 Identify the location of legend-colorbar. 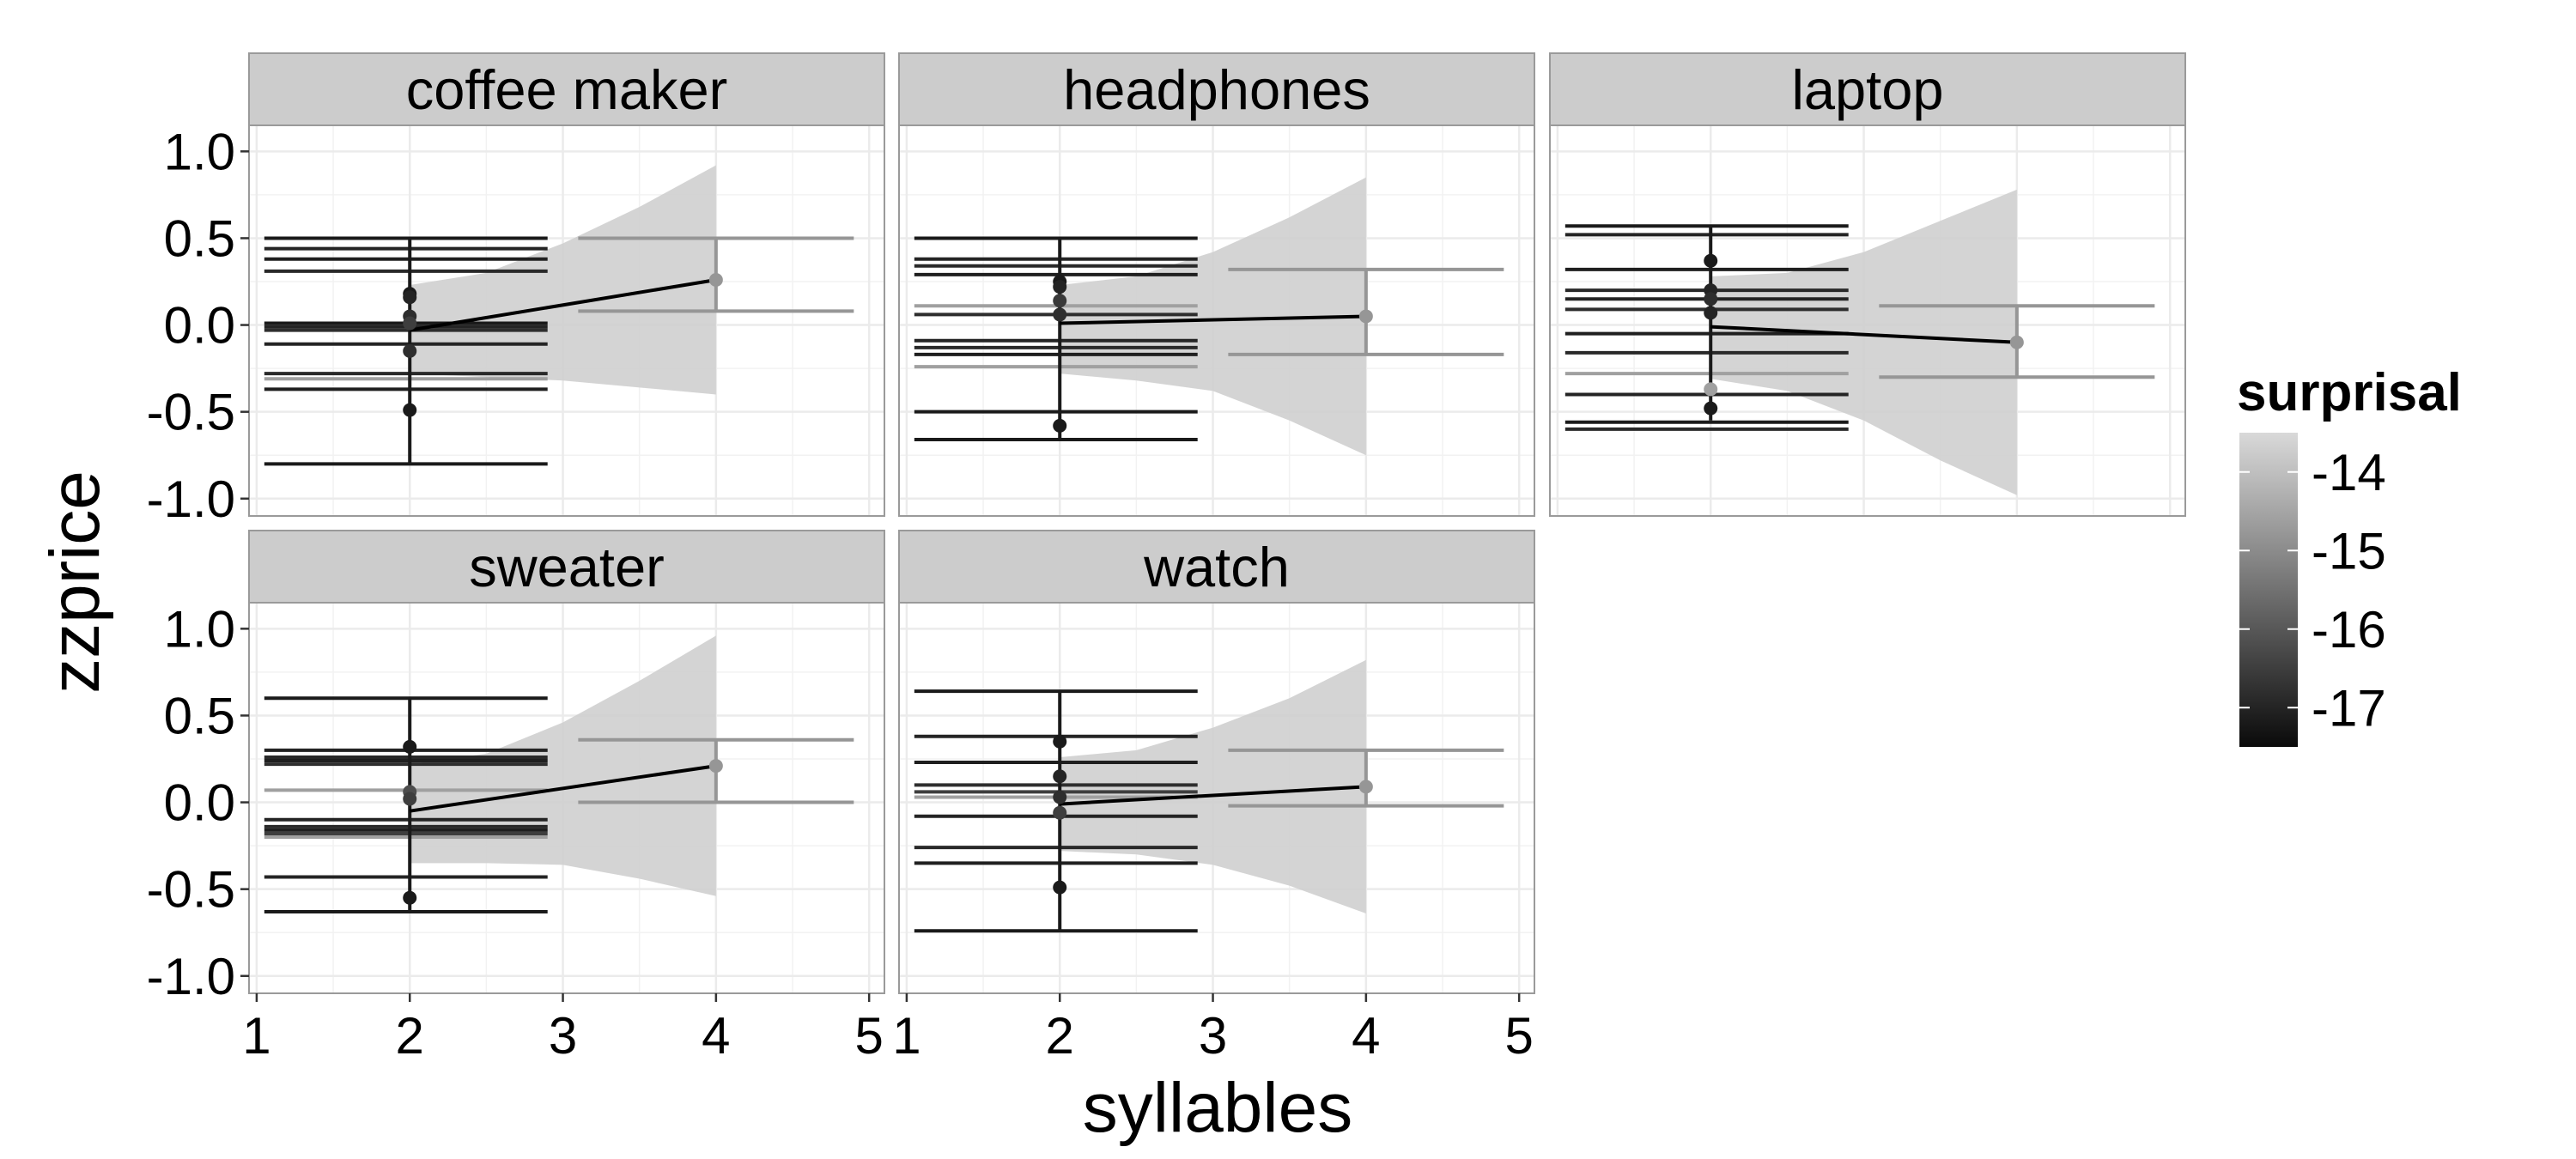
(2268, 590).